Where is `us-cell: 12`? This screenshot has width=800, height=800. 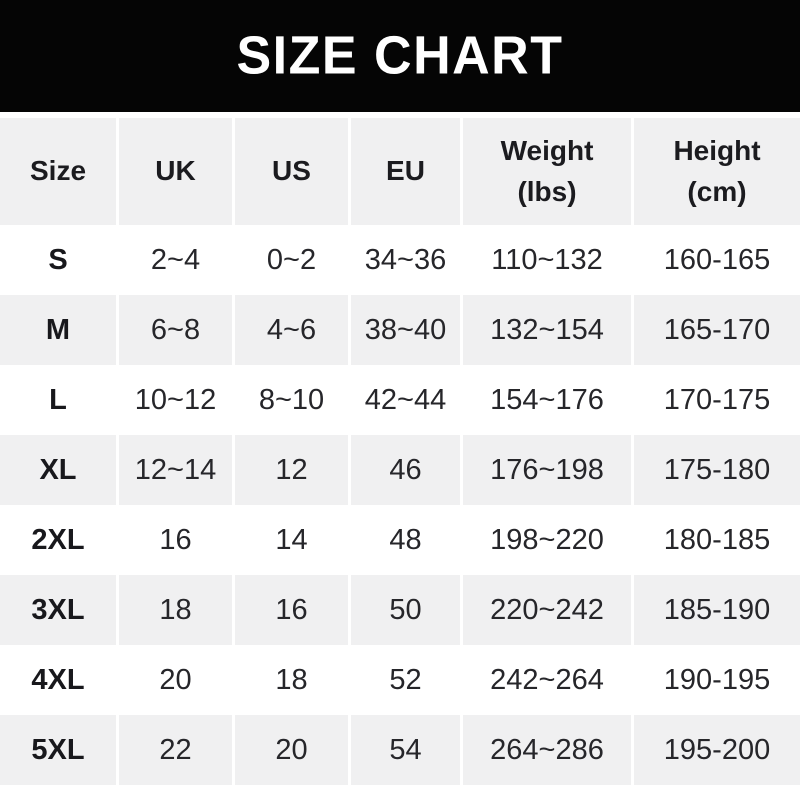
us-cell: 12 is located at coordinates (291, 470).